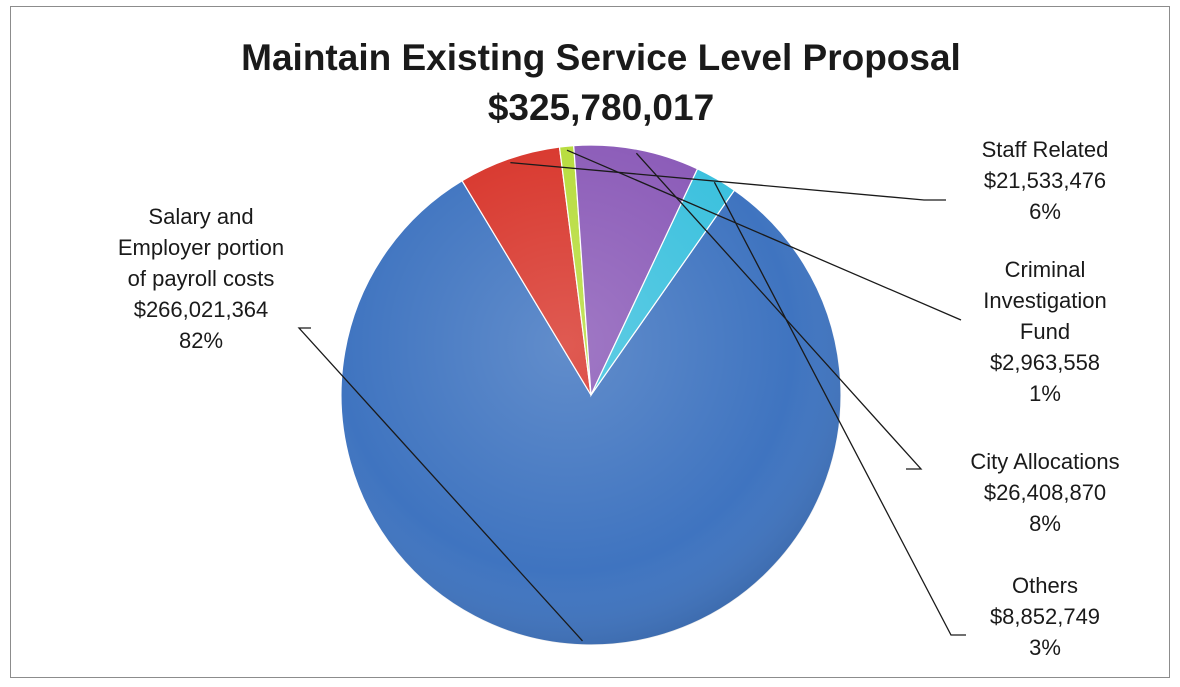 This screenshot has width=1180, height=687. Describe the element at coordinates (601, 57) in the screenshot. I see `chart-title: Maintain Existing Service Level Proposal` at that location.